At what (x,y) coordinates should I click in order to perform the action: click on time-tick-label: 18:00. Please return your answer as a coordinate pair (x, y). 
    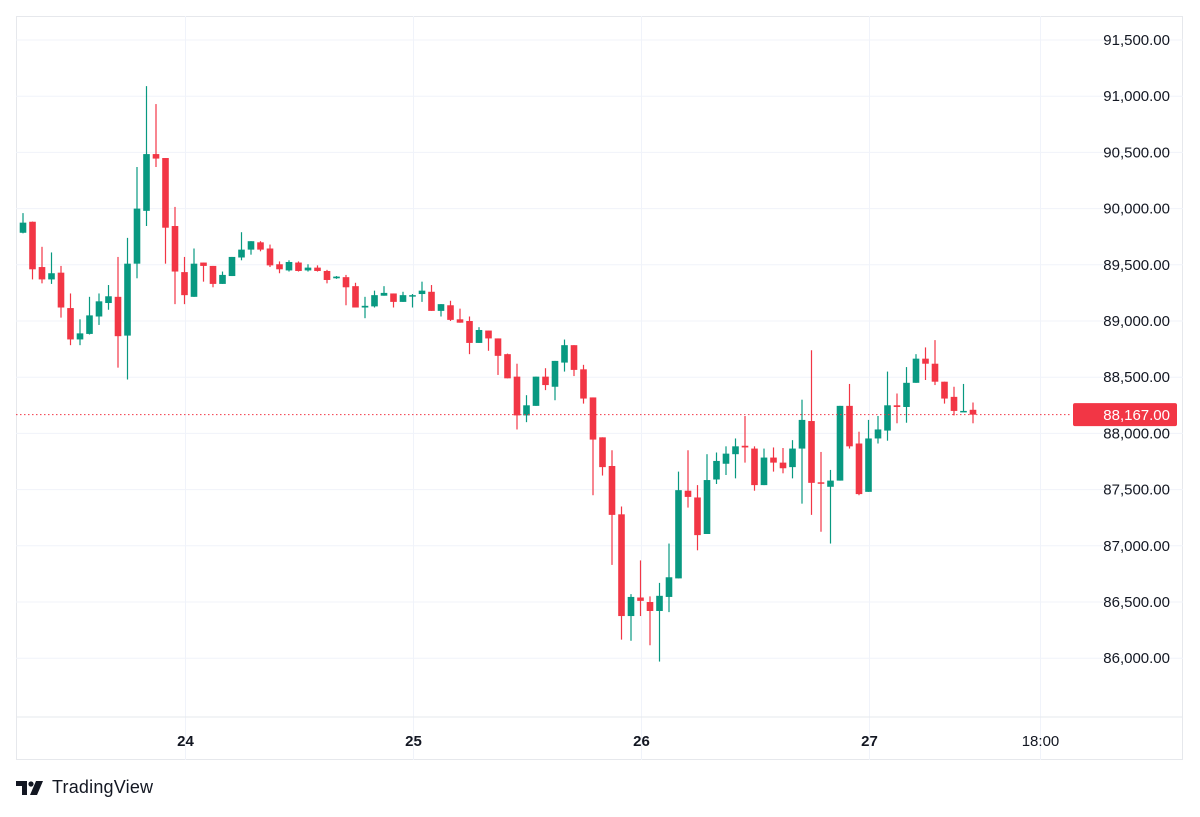
    Looking at the image, I should click on (1041, 741).